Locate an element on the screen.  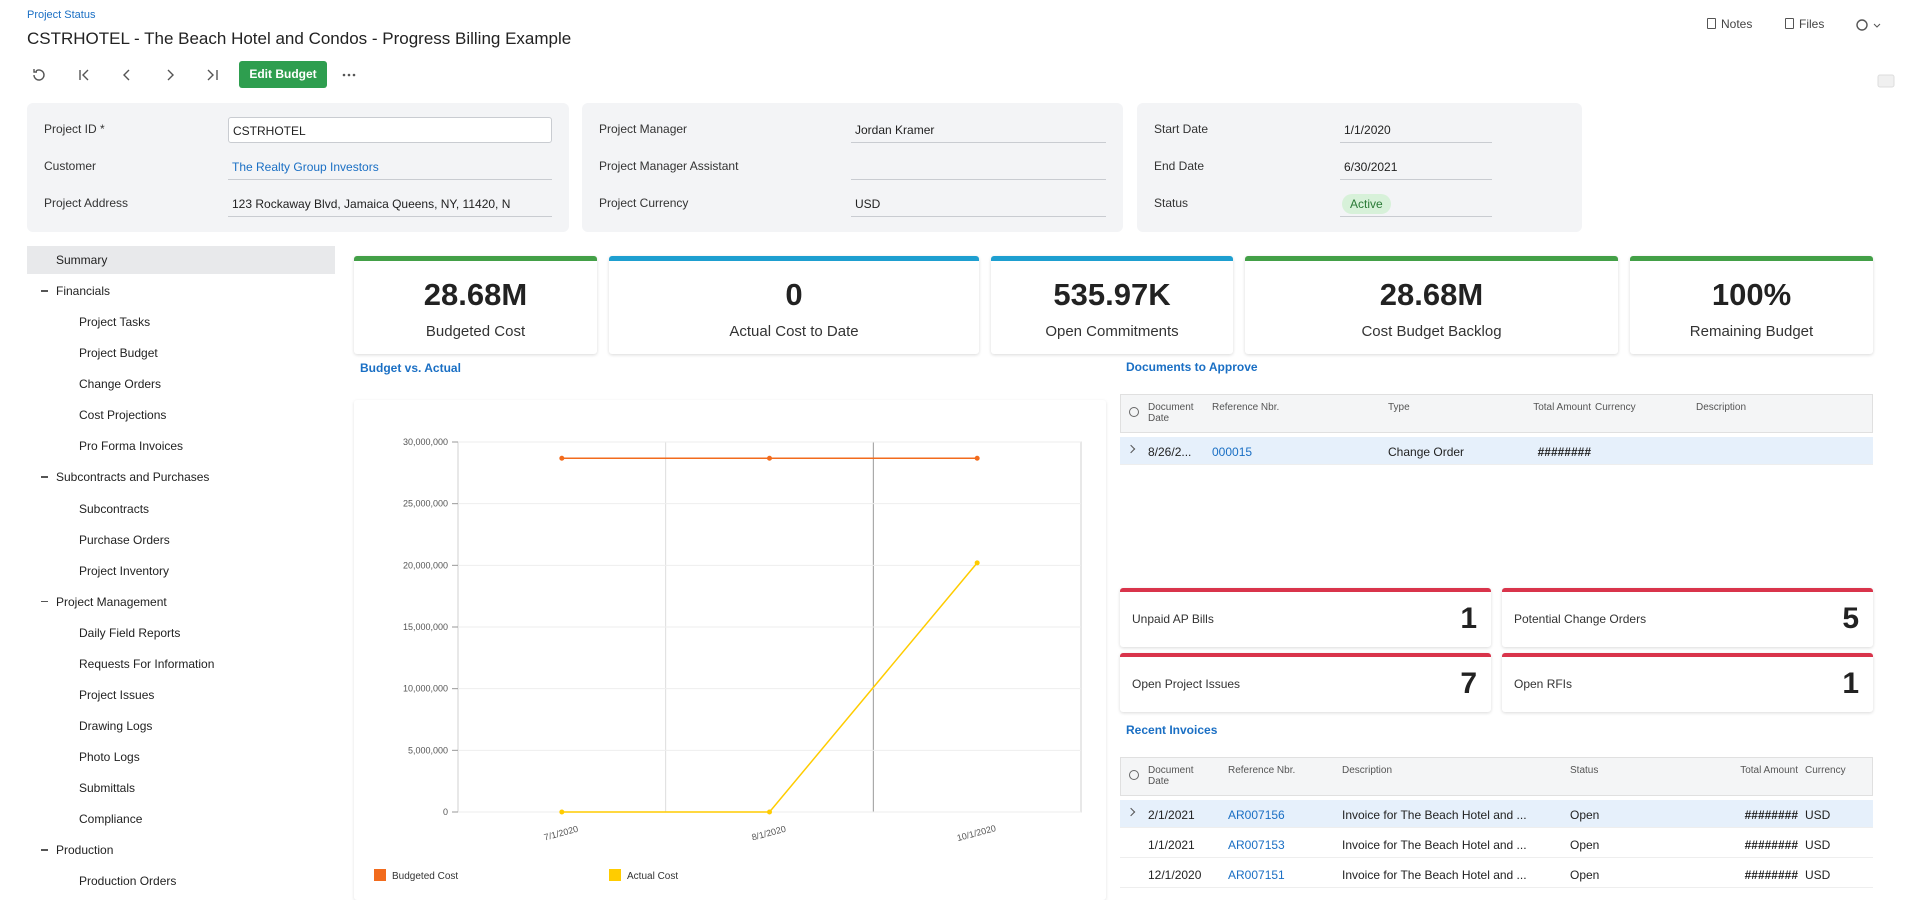
nav-link: Project Tasks is located at coordinates (115, 322).